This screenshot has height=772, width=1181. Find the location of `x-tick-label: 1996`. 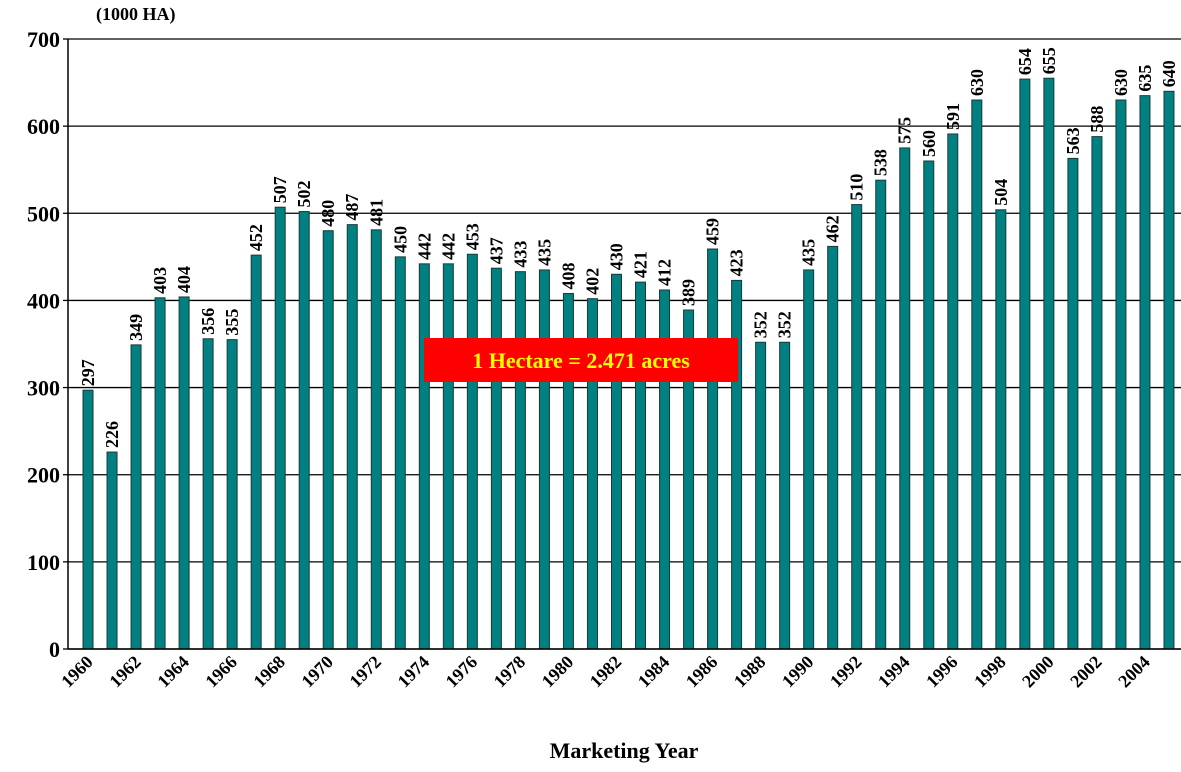

x-tick-label: 1996 is located at coordinates (942, 672).